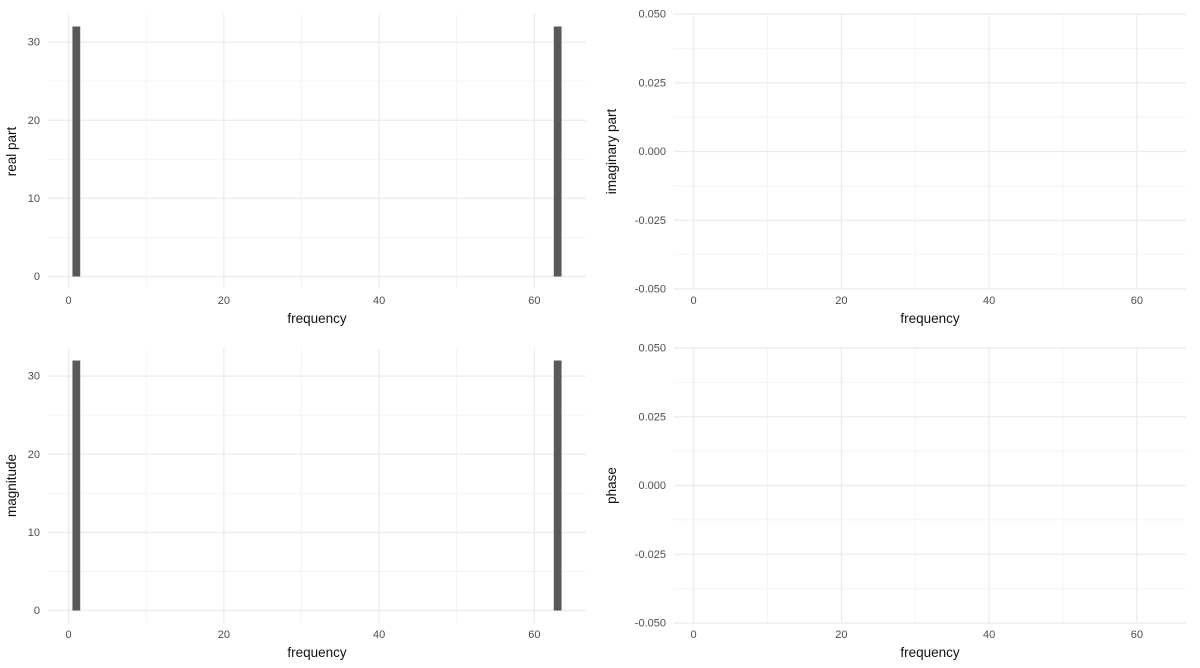  What do you see at coordinates (11, 485) in the screenshot?
I see `y-axis-title: magnitude` at bounding box center [11, 485].